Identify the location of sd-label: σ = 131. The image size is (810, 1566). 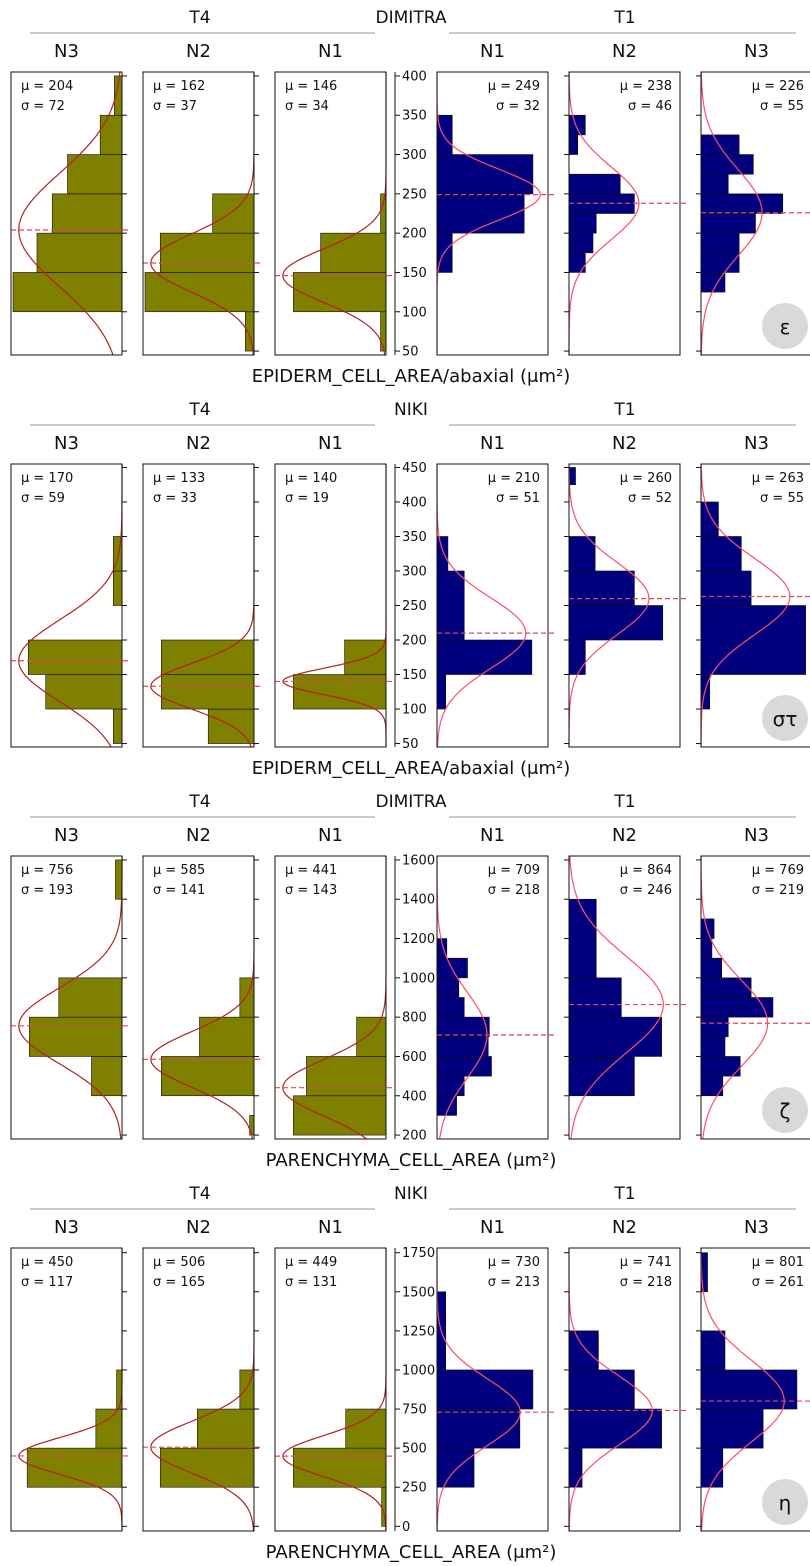
(311, 1282).